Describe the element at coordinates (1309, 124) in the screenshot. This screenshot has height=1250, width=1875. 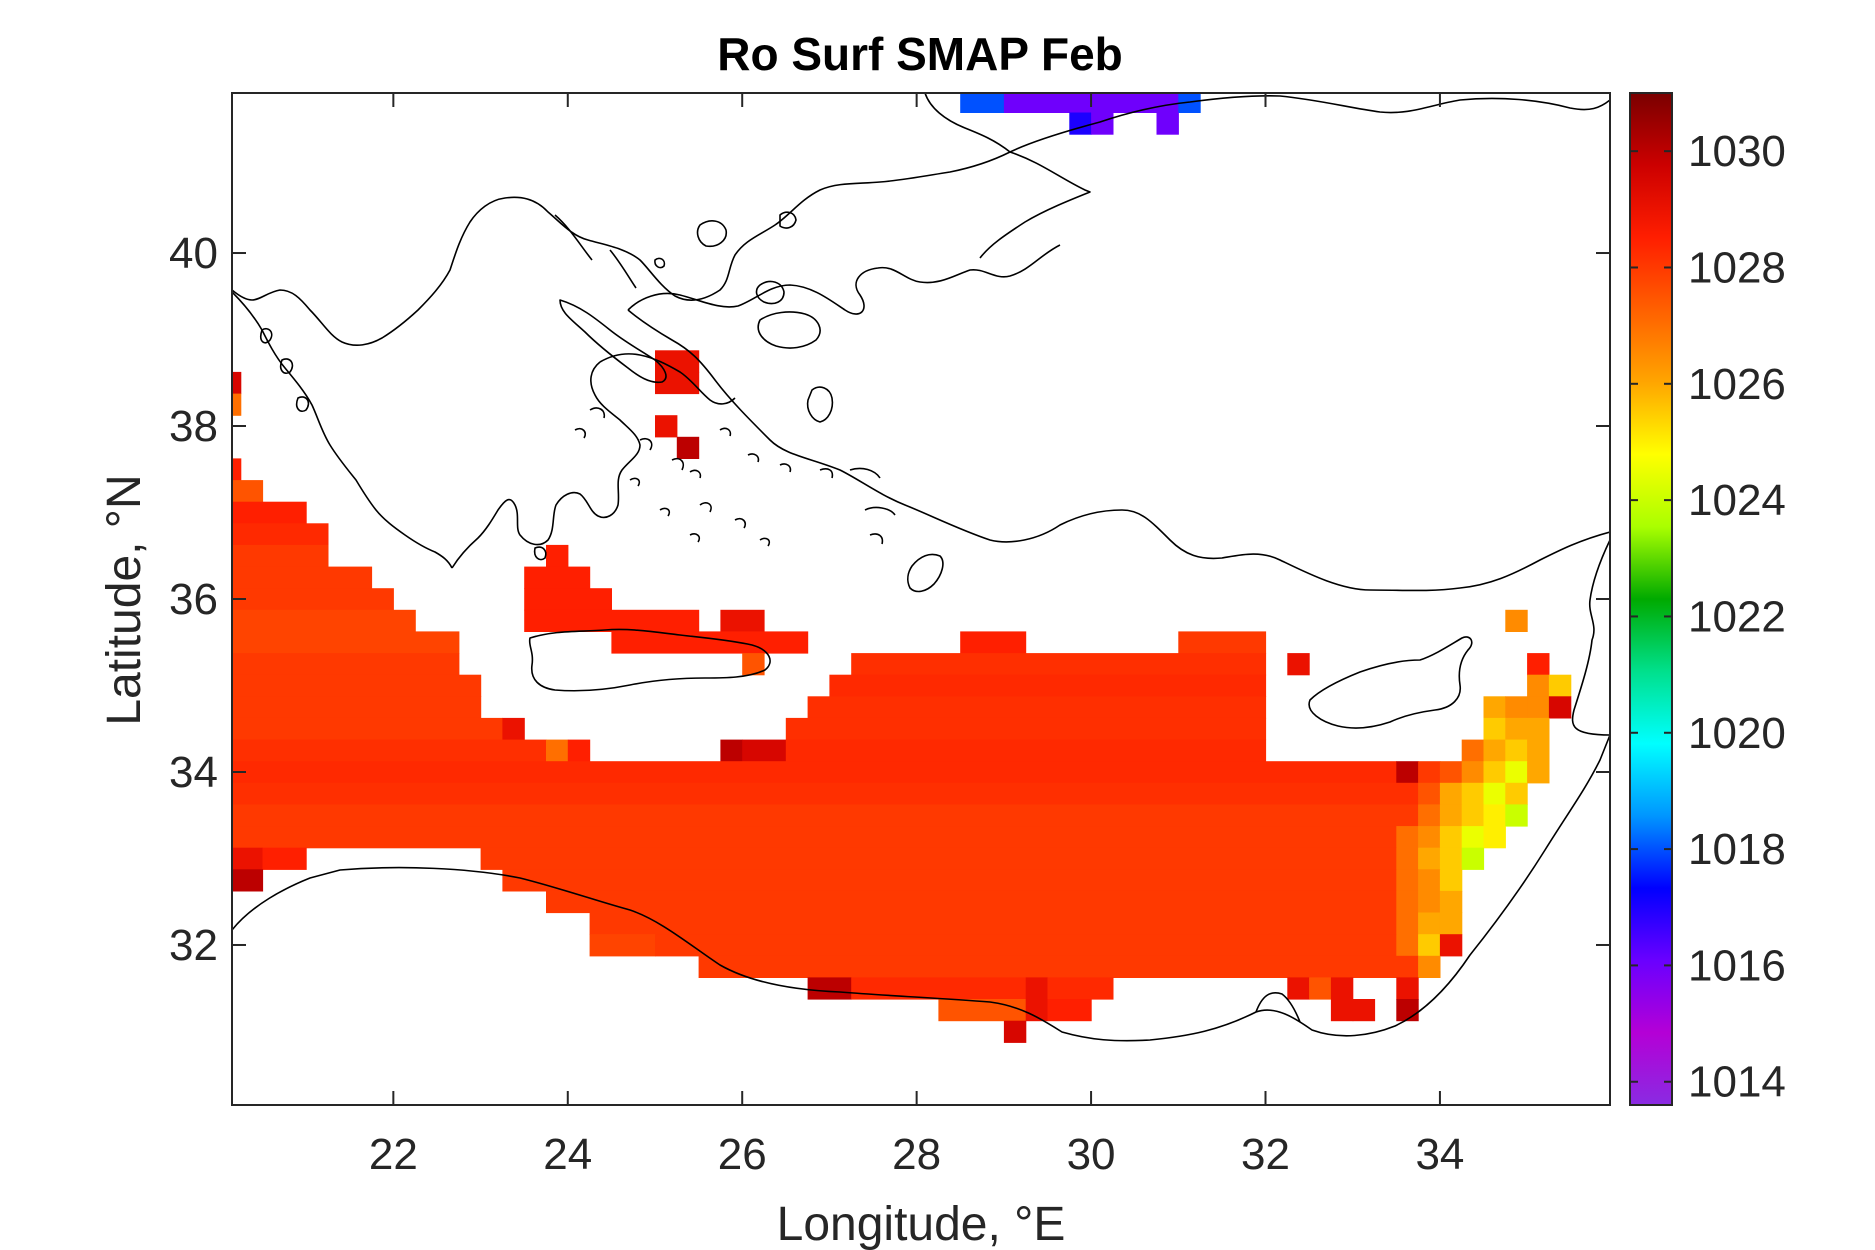
I see `coastline-marmara` at that location.